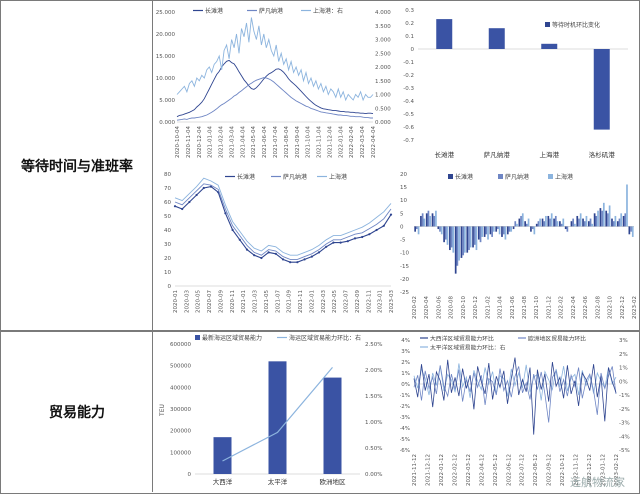 This screenshot has height=494, width=640. Describe the element at coordinates (210, 301) in the screenshot. I see `x-tick-label: 2020-07` at that location.